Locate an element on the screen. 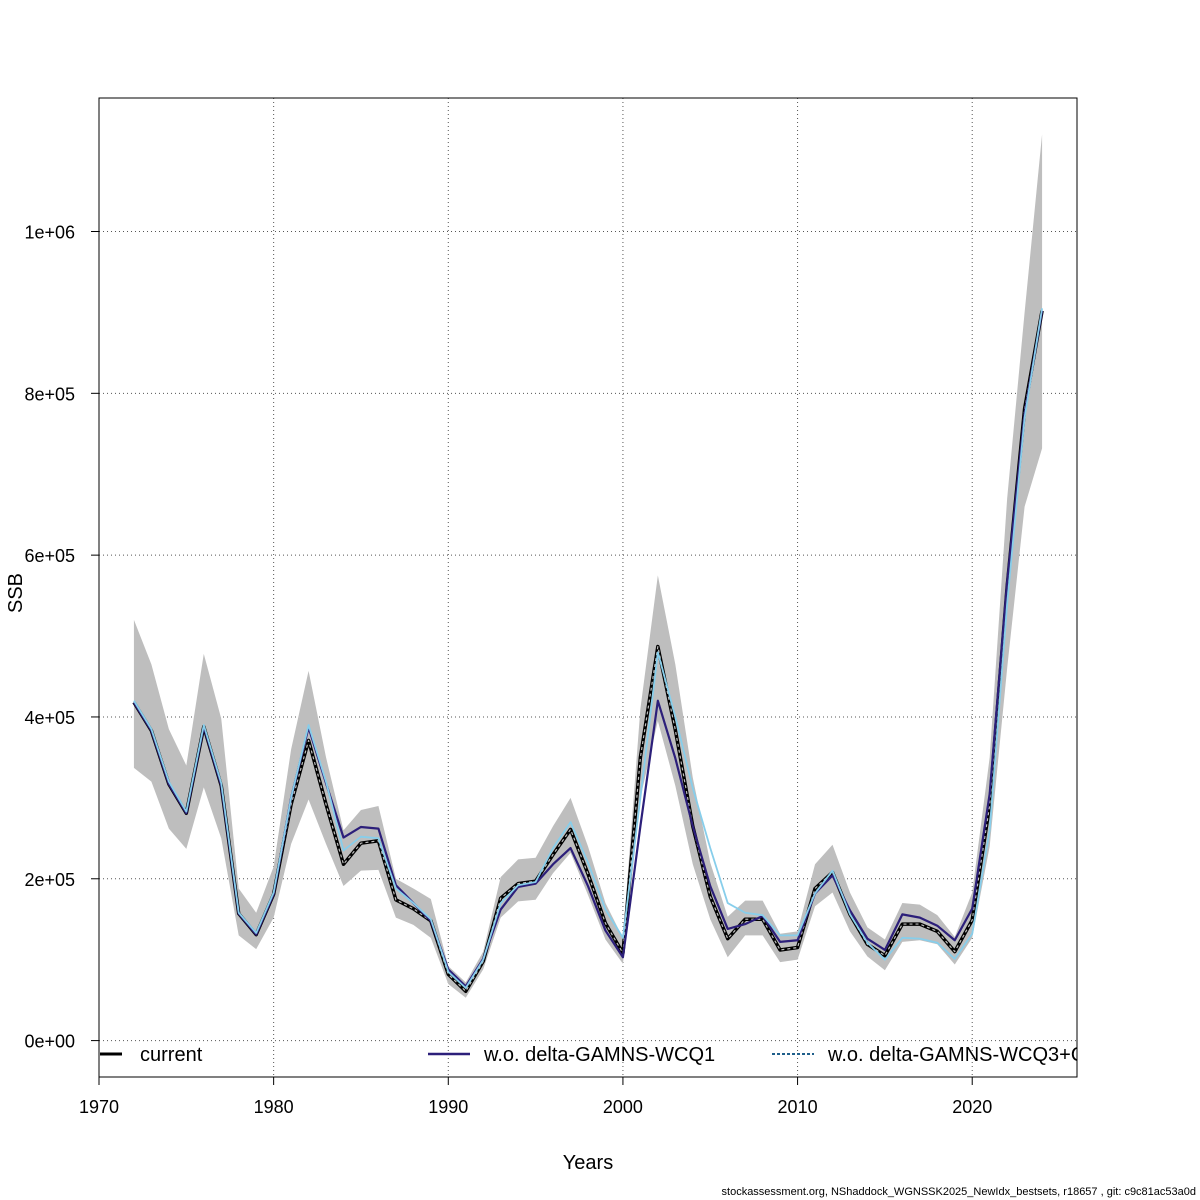  y-tick-label: 8e+05 is located at coordinates (49, 394).